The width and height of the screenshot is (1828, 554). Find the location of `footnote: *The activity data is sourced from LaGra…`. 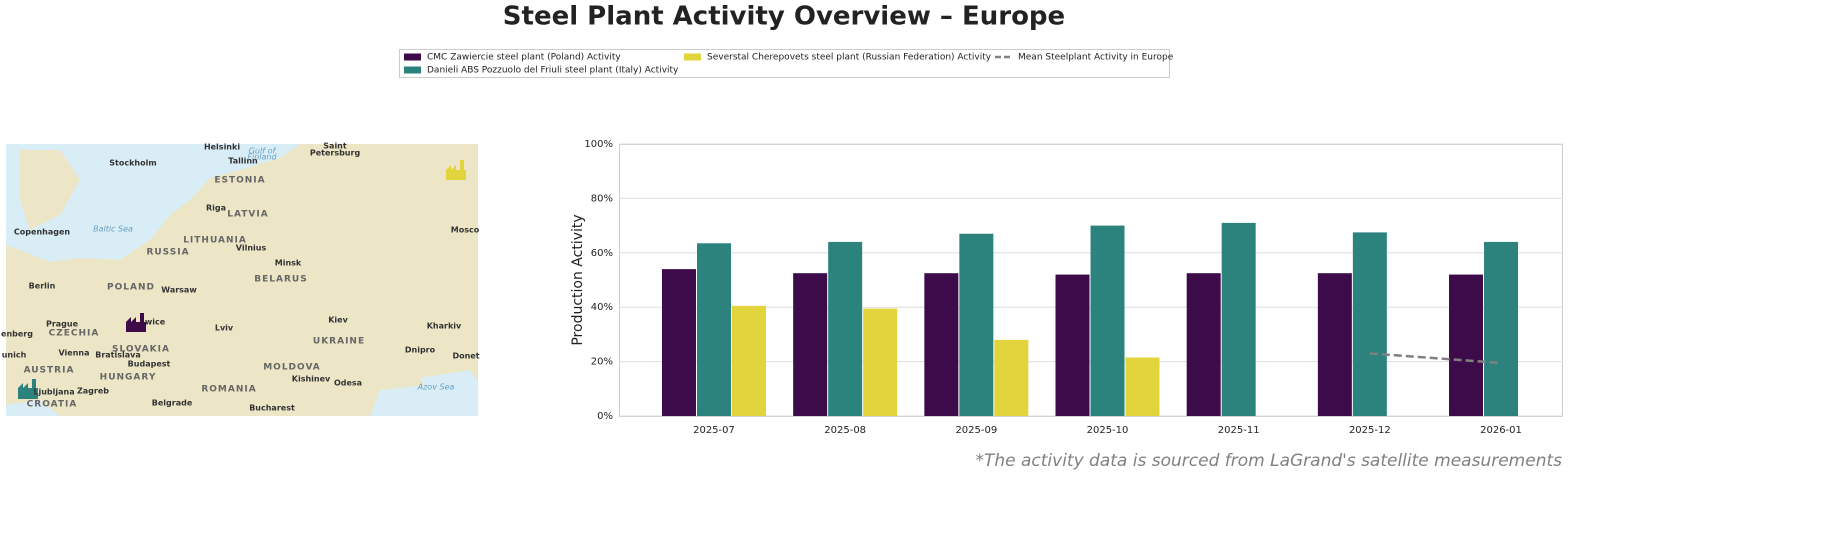

footnote: *The activity data is sourced from LaGra… is located at coordinates (1268, 461).